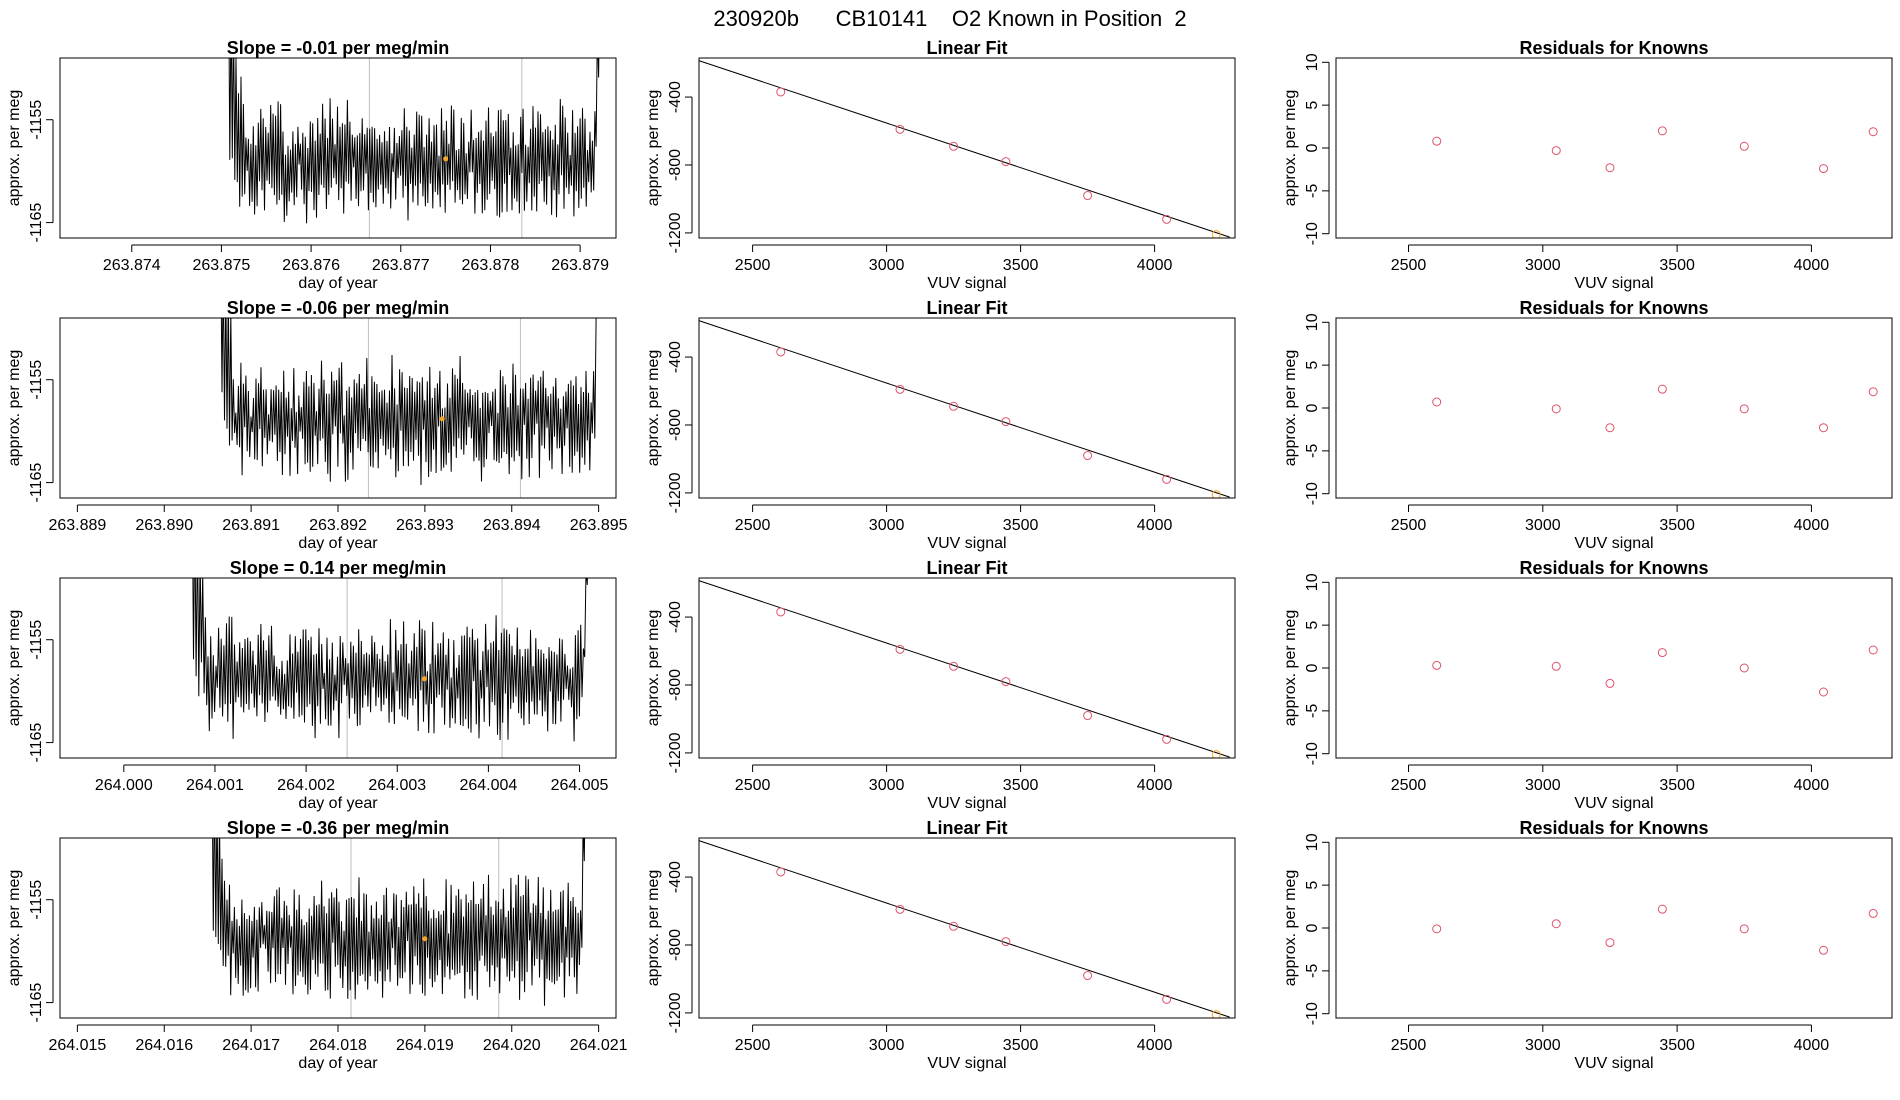 This screenshot has height=1100, width=1900. I want to click on linear-fit-3-plot-area, so click(964, 669).